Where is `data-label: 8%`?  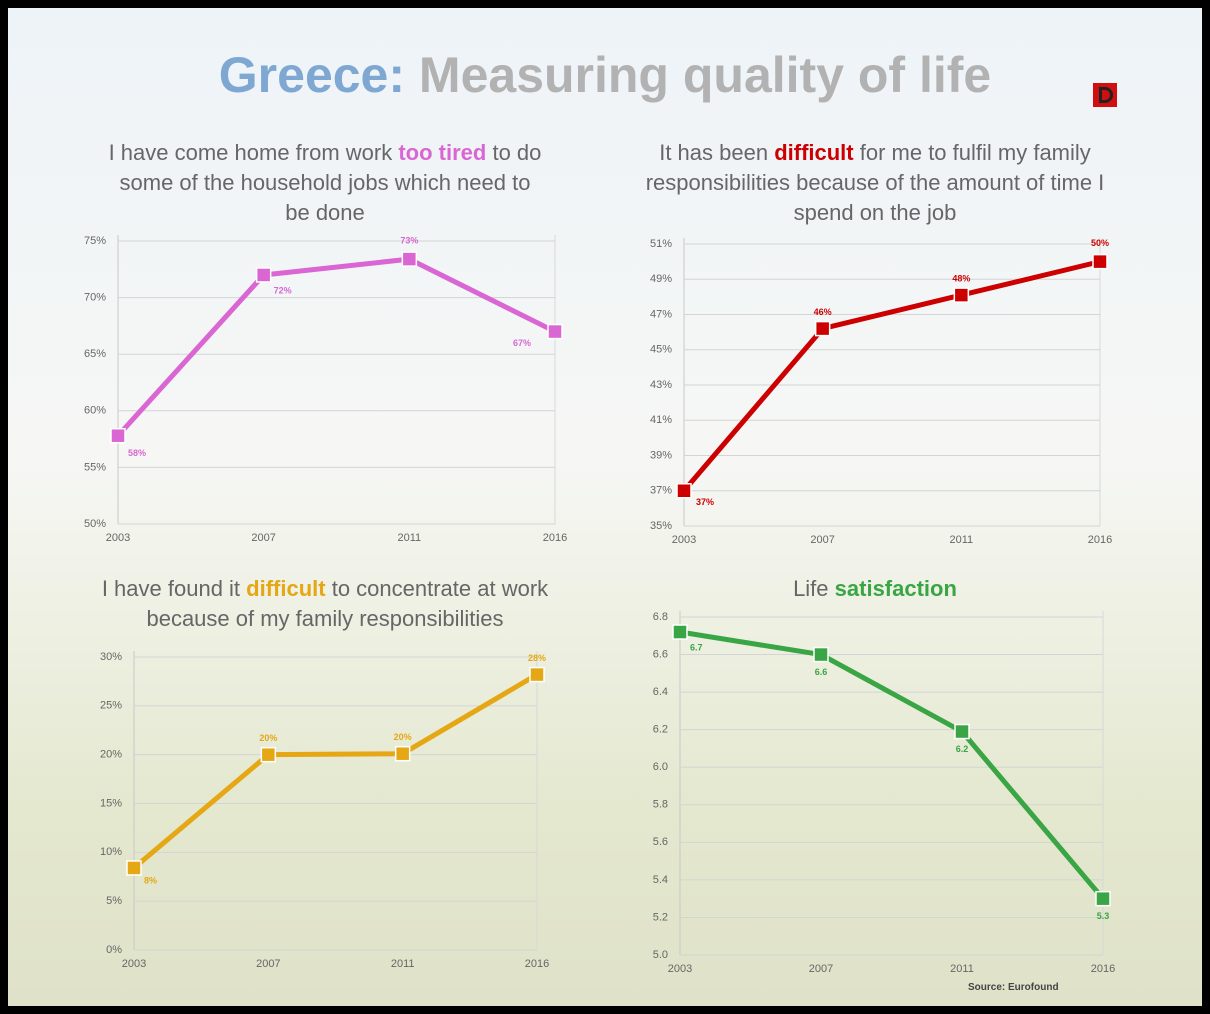 data-label: 8% is located at coordinates (150, 880).